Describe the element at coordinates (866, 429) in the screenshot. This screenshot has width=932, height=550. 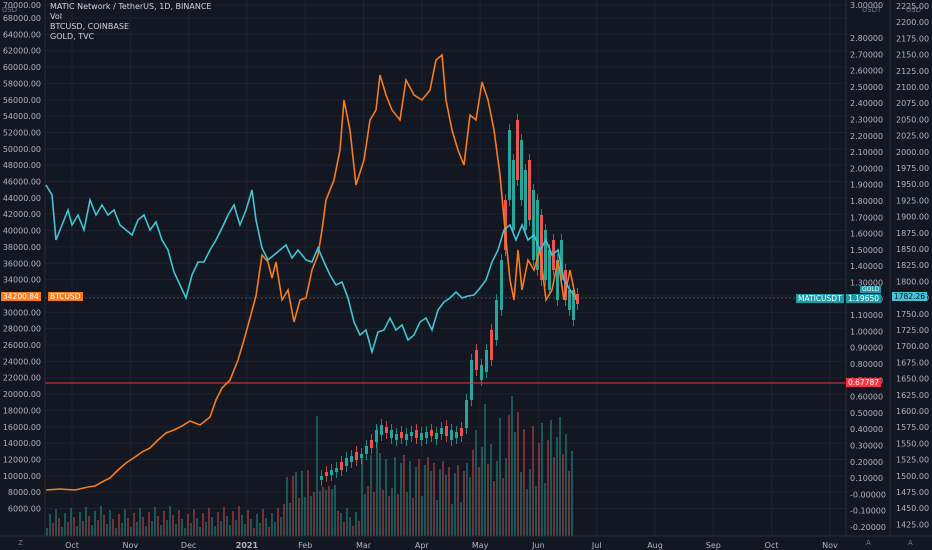
I see `mid-tick-label: 0.40000` at that location.